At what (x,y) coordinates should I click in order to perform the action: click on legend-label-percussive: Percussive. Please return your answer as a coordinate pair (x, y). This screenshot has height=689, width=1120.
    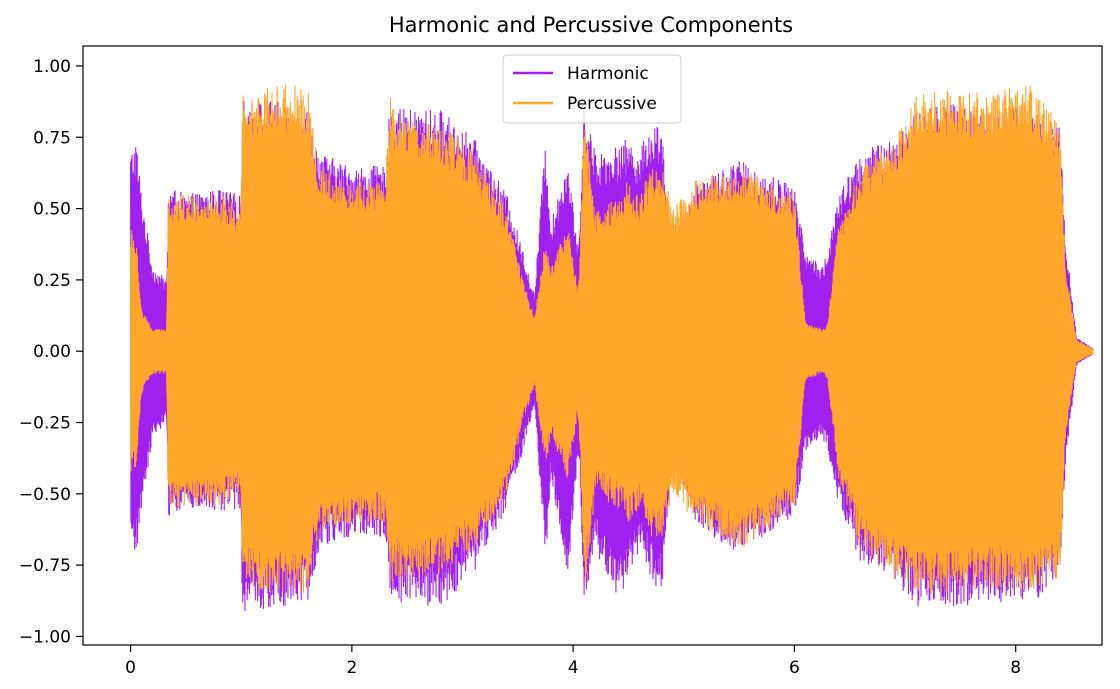
    Looking at the image, I should click on (612, 104).